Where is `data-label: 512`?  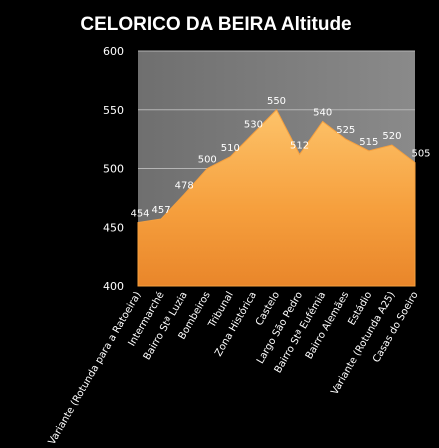
data-label: 512 is located at coordinates (299, 145).